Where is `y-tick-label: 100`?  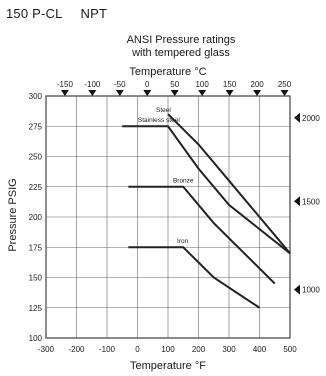
y-tick-label: 100 is located at coordinates (36, 338).